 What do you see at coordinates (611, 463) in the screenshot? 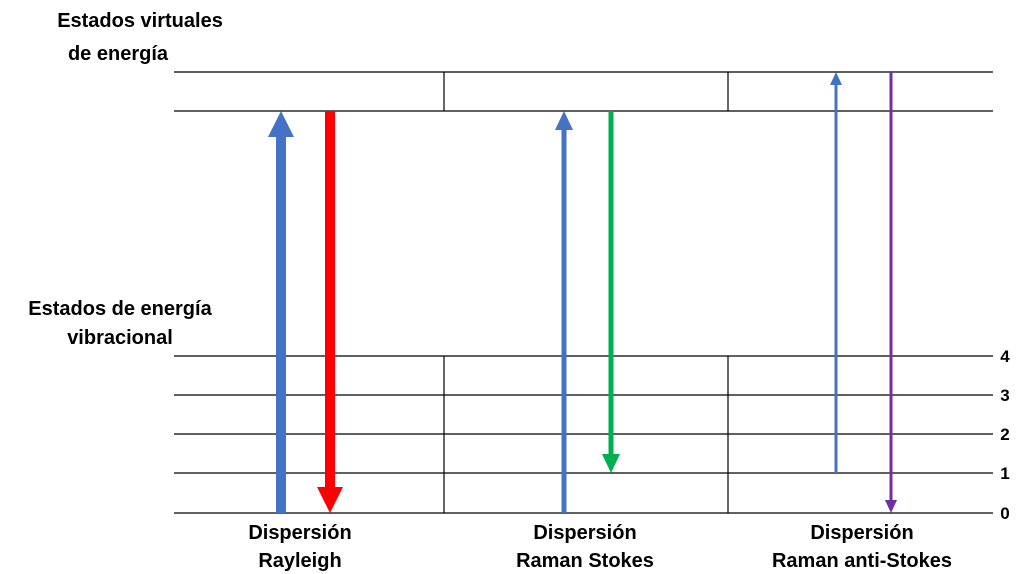
I see `stokes-scatter-arrowhead` at bounding box center [611, 463].